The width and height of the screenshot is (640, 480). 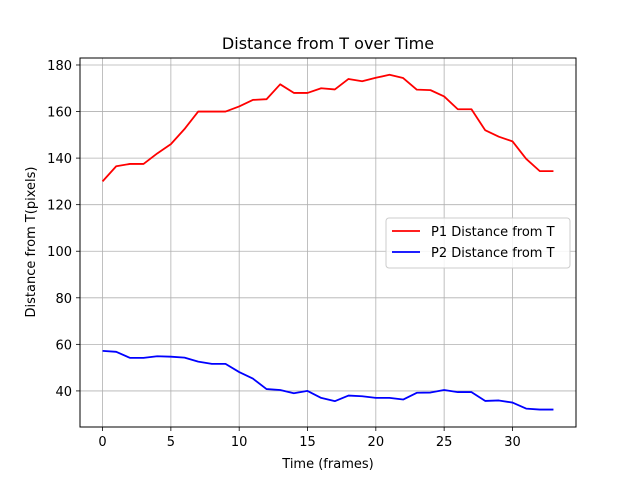 I want to click on y-tick-label: 40, so click(x=63, y=392).